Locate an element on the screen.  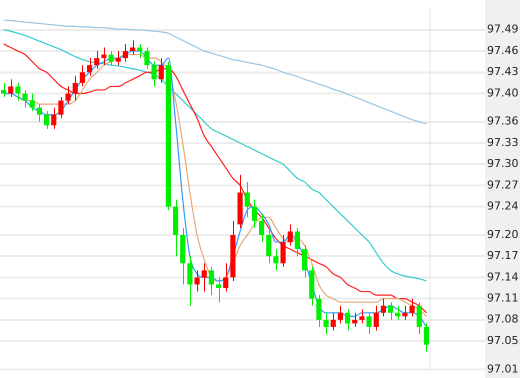
y-tick-label: 97.30 is located at coordinates (502, 163).